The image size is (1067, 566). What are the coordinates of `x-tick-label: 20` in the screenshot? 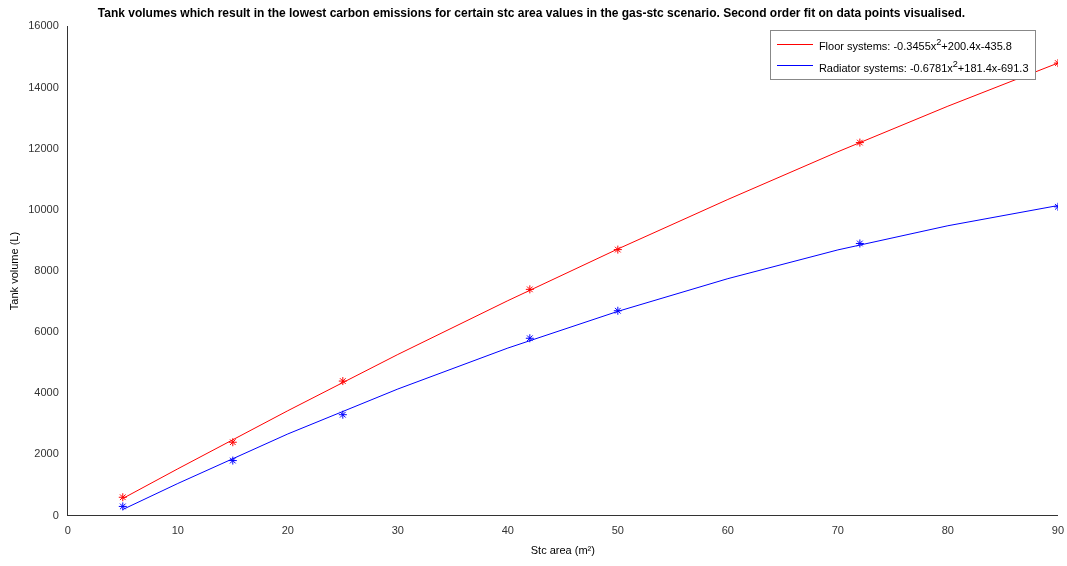 It's located at (287, 530).